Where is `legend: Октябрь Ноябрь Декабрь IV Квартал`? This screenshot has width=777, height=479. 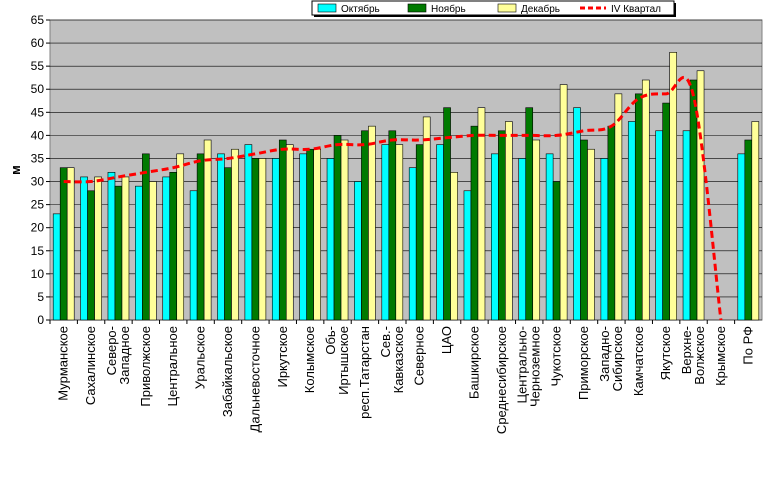
legend: Октябрь Ноябрь Декабрь IV Квартал is located at coordinates (493, 8).